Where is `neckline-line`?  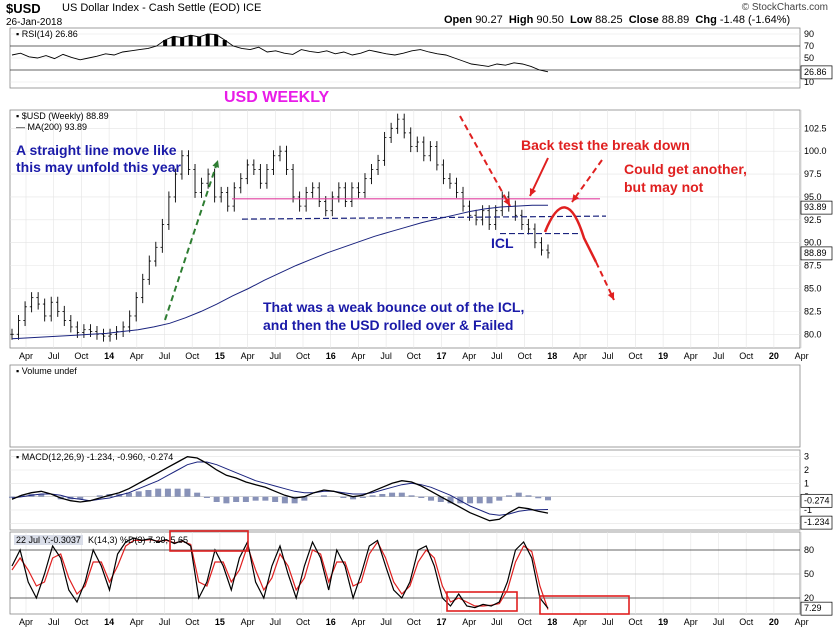 neckline-line is located at coordinates (424, 217).